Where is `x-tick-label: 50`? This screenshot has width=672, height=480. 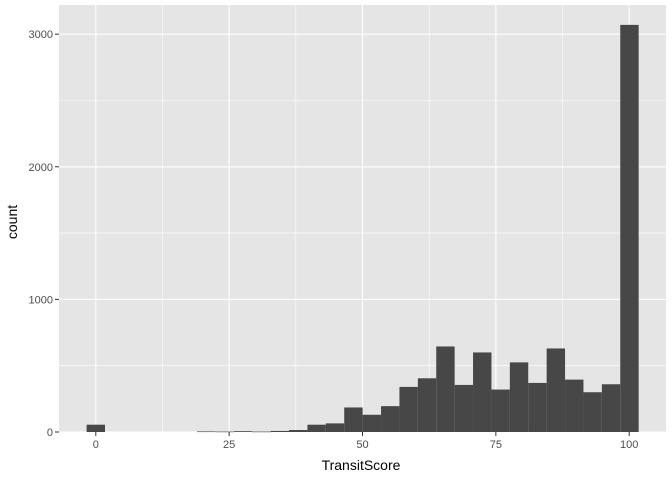 x-tick-label: 50 is located at coordinates (362, 445).